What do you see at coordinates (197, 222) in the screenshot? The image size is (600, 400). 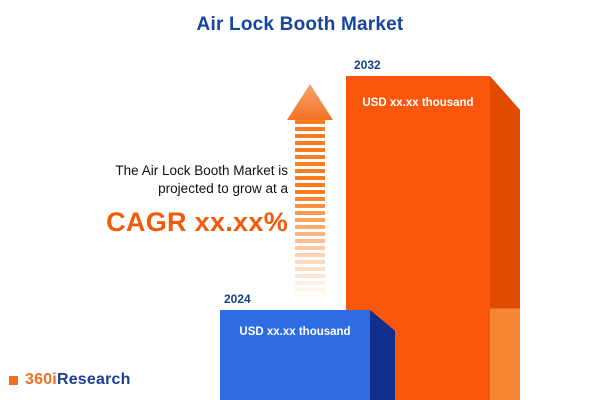 I see `cagr-value: CAGR xx.xx%` at bounding box center [197, 222].